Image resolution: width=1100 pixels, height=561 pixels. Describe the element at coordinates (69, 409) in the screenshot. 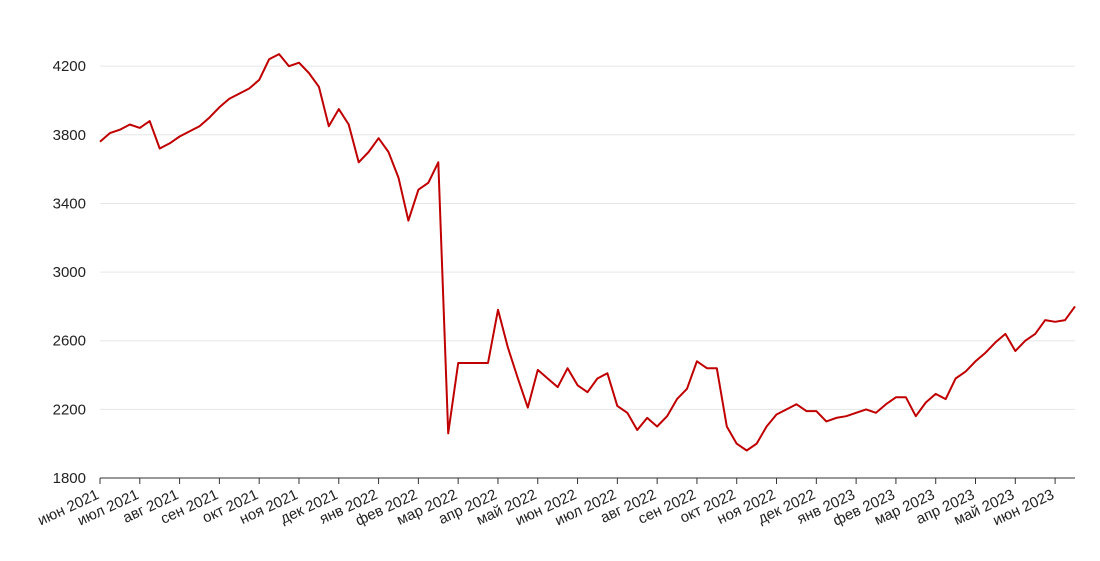

I see `y-tick-label: 2200` at that location.